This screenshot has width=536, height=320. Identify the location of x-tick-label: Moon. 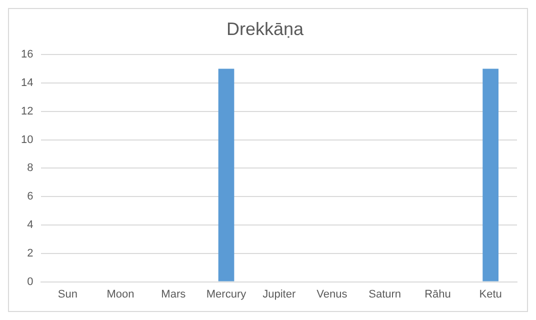
(120, 294).